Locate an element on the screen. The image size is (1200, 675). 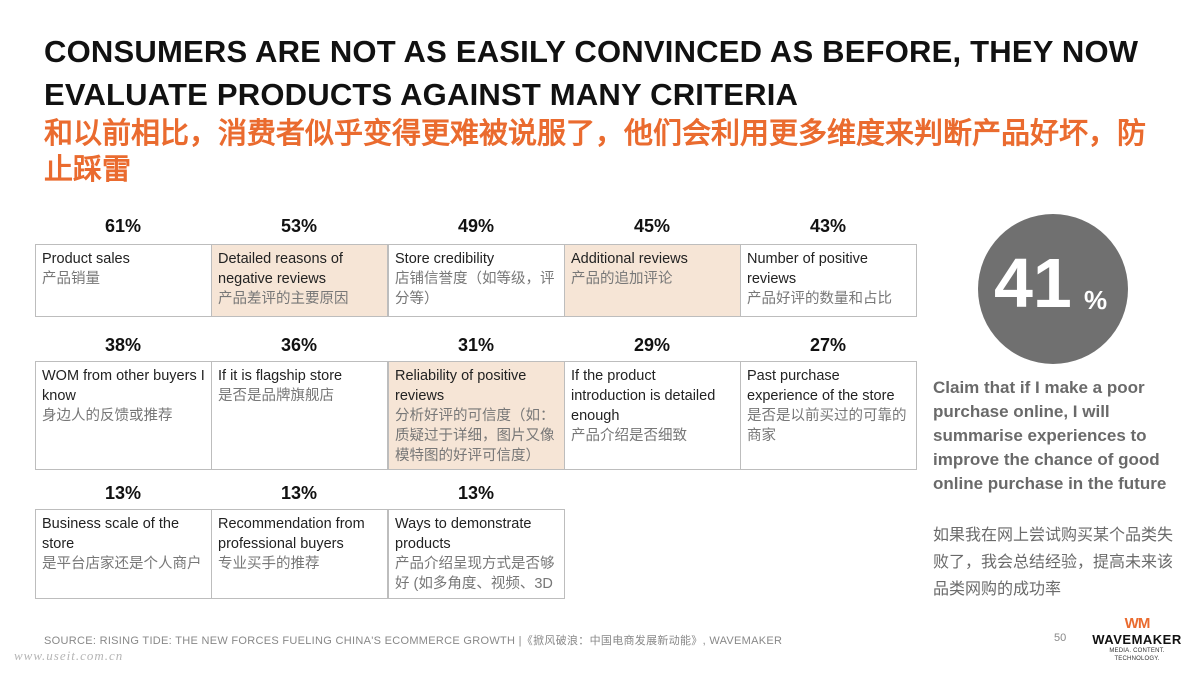
criterion-percent: 61% is located at coordinates (123, 226).